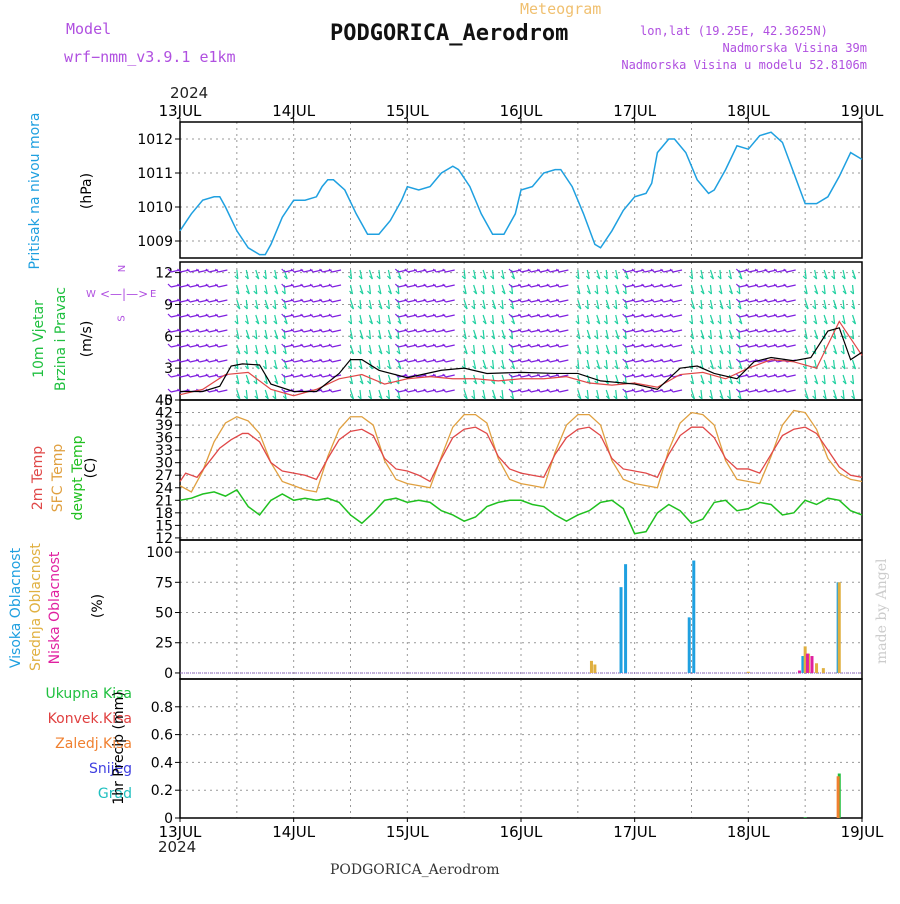 The height and width of the screenshot is (904, 900). What do you see at coordinates (110, 769) in the screenshot?
I see `legend-snow: Snijeg` at bounding box center [110, 769].